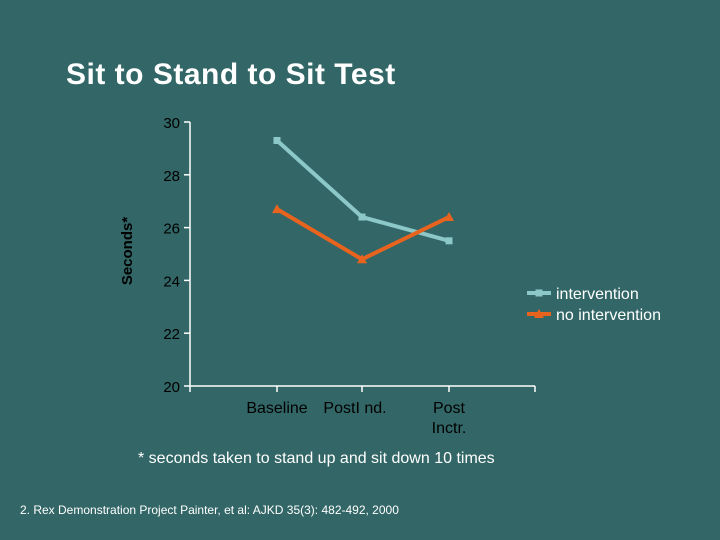 The height and width of the screenshot is (540, 720). I want to click on y-tick-label: 22, so click(171, 334).